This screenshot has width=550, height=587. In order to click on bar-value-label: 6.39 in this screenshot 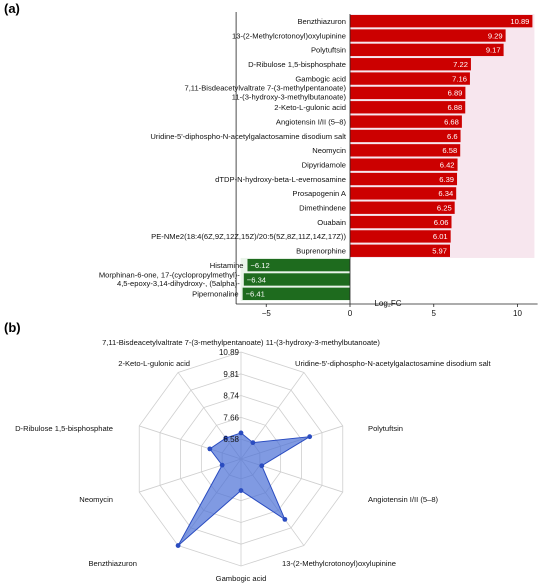, I will do `click(446, 179)`.